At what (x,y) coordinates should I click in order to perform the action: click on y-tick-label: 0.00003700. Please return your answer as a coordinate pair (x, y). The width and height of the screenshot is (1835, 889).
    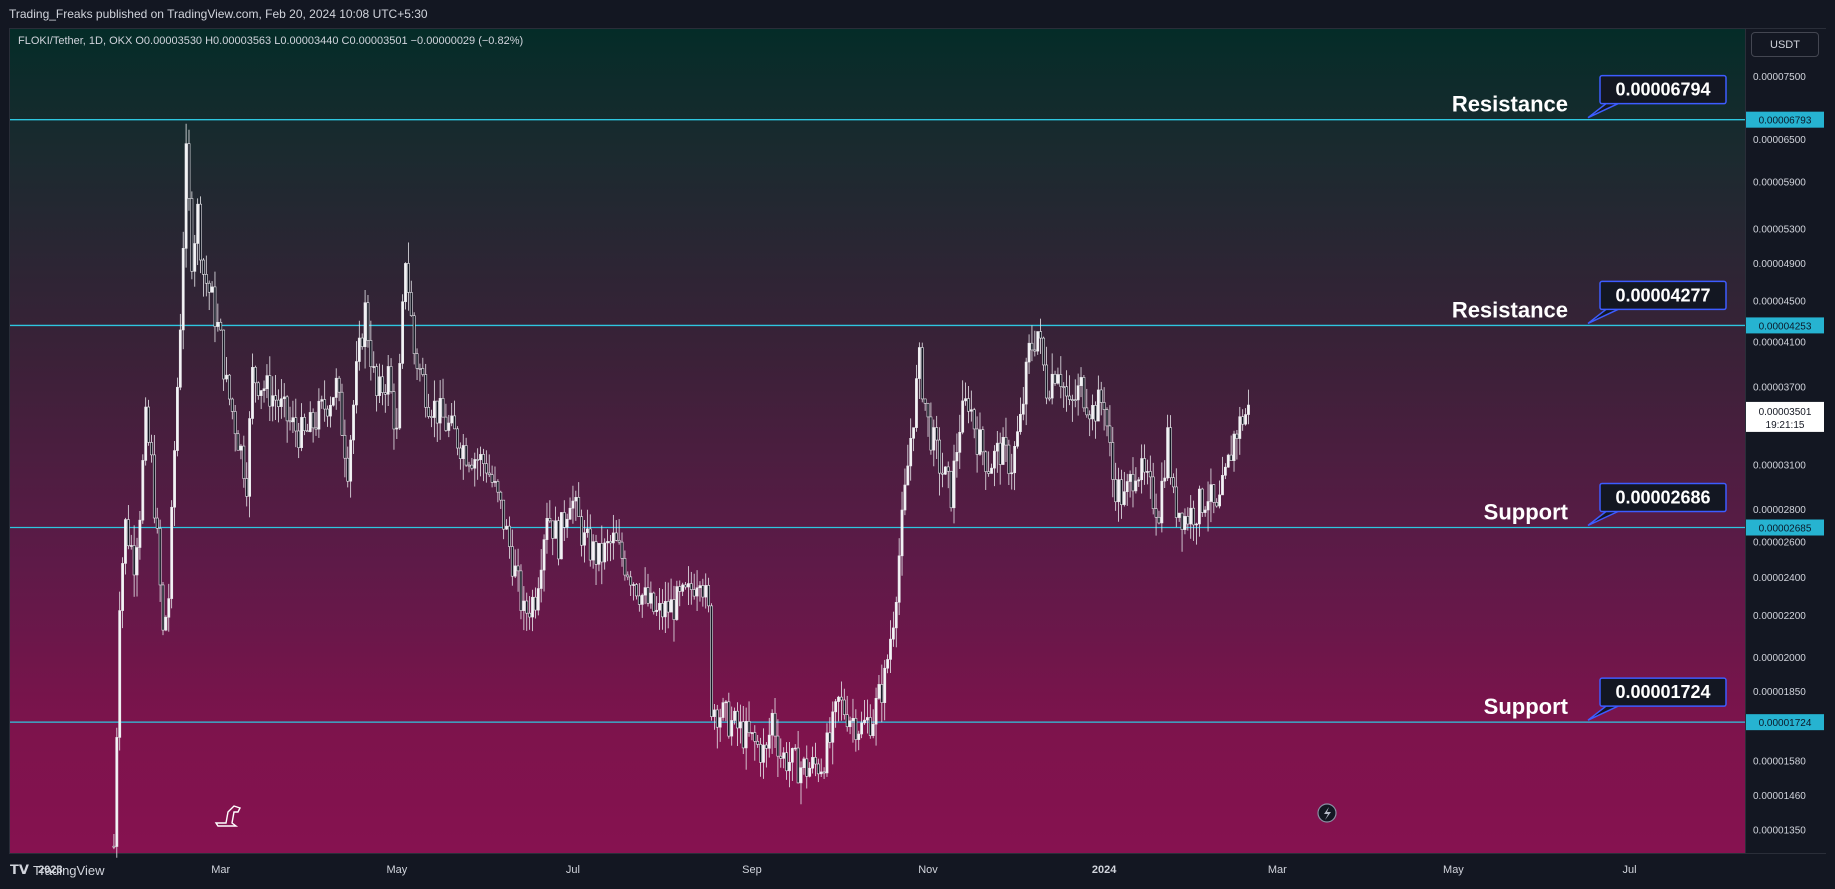
    Looking at the image, I should click on (1779, 388).